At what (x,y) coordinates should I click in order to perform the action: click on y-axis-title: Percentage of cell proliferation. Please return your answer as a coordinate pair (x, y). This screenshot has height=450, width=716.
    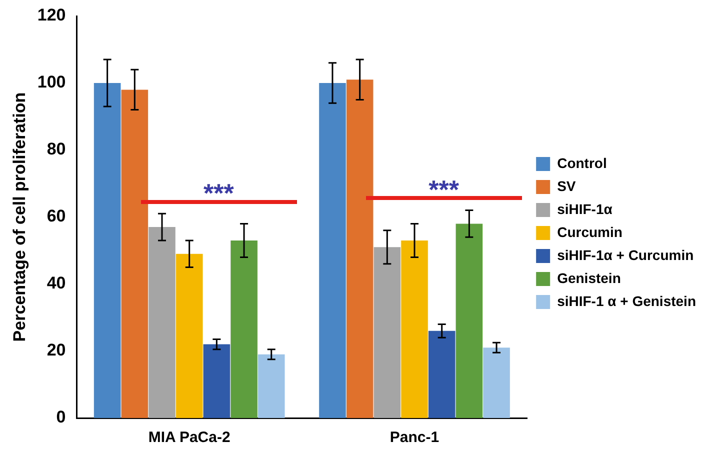
    Looking at the image, I should click on (19, 217).